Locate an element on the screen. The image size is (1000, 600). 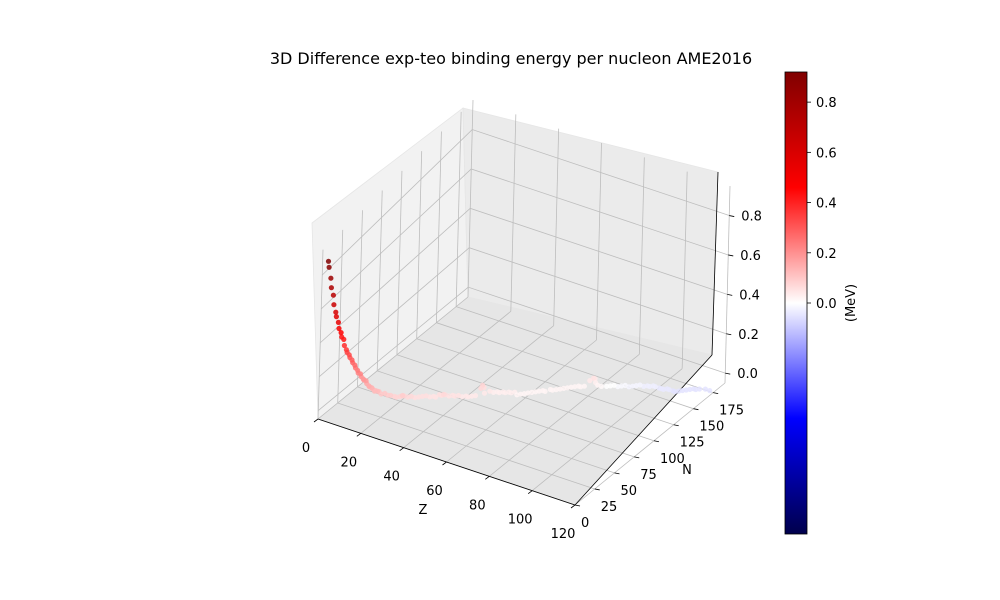
y-tick-label: 75 is located at coordinates (648, 475).